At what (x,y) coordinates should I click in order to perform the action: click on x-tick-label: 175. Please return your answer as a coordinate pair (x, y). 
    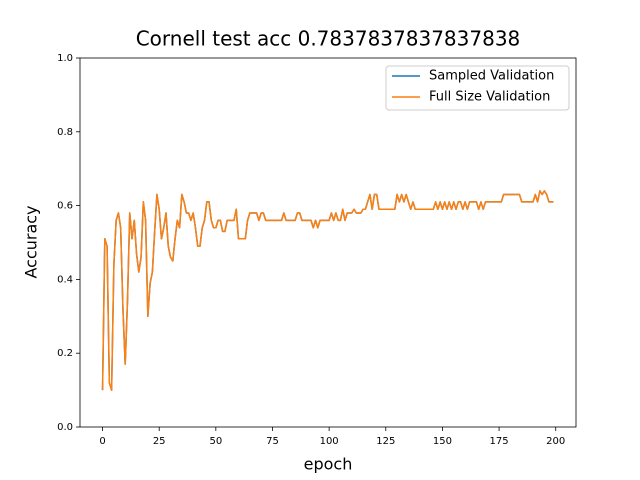
    Looking at the image, I should click on (499, 441).